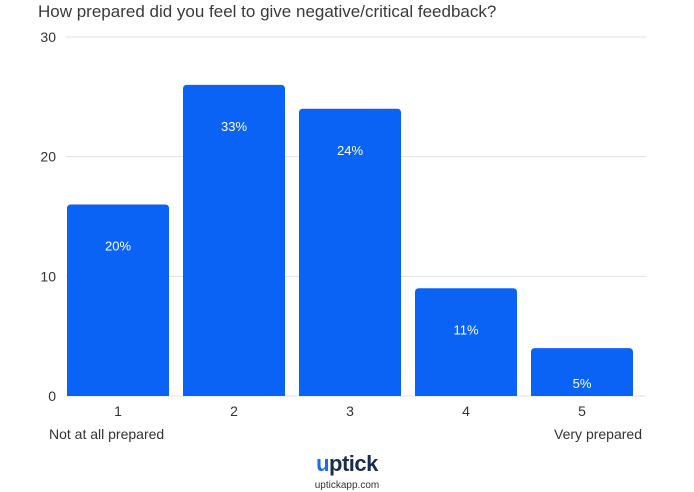  I want to click on logo-rest: ptick, so click(353, 463).